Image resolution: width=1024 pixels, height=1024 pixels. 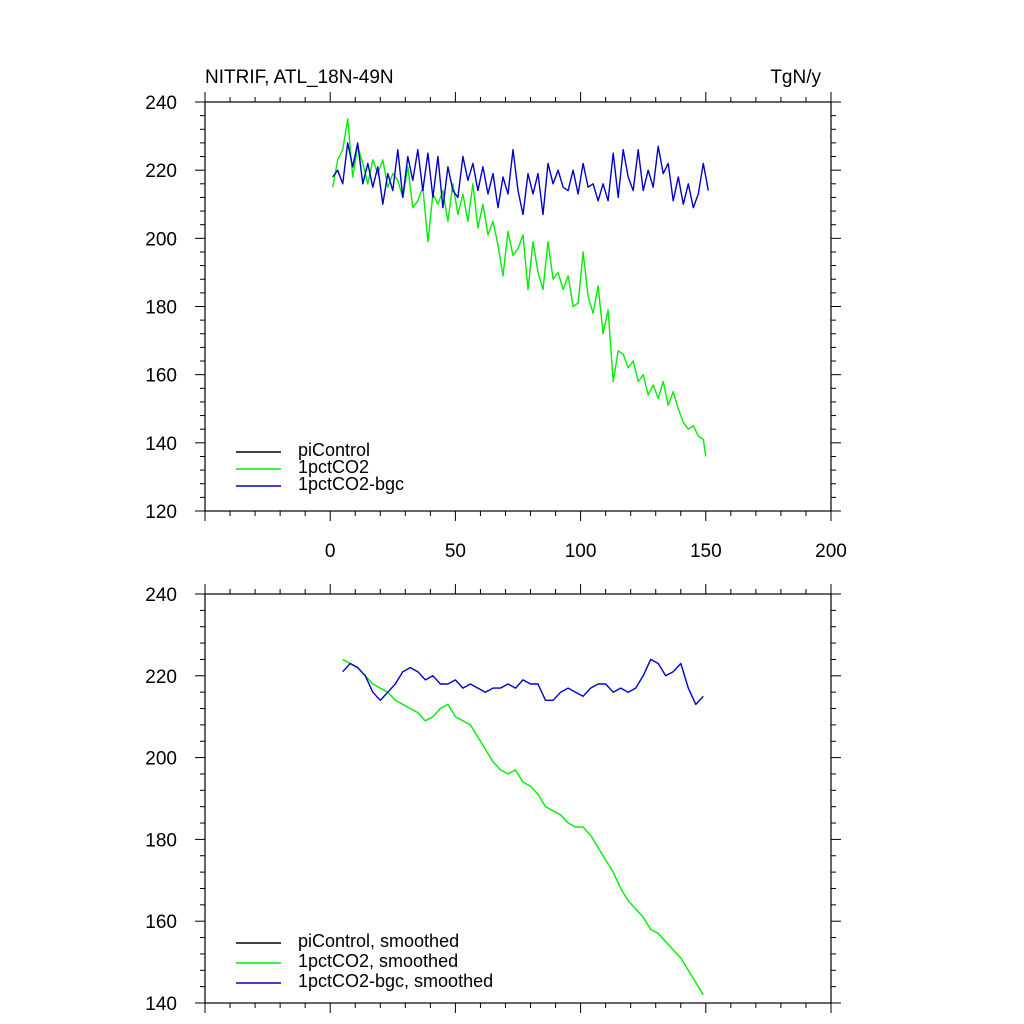 What do you see at coordinates (581, 551) in the screenshot?
I see `x-tick-label: 100` at bounding box center [581, 551].